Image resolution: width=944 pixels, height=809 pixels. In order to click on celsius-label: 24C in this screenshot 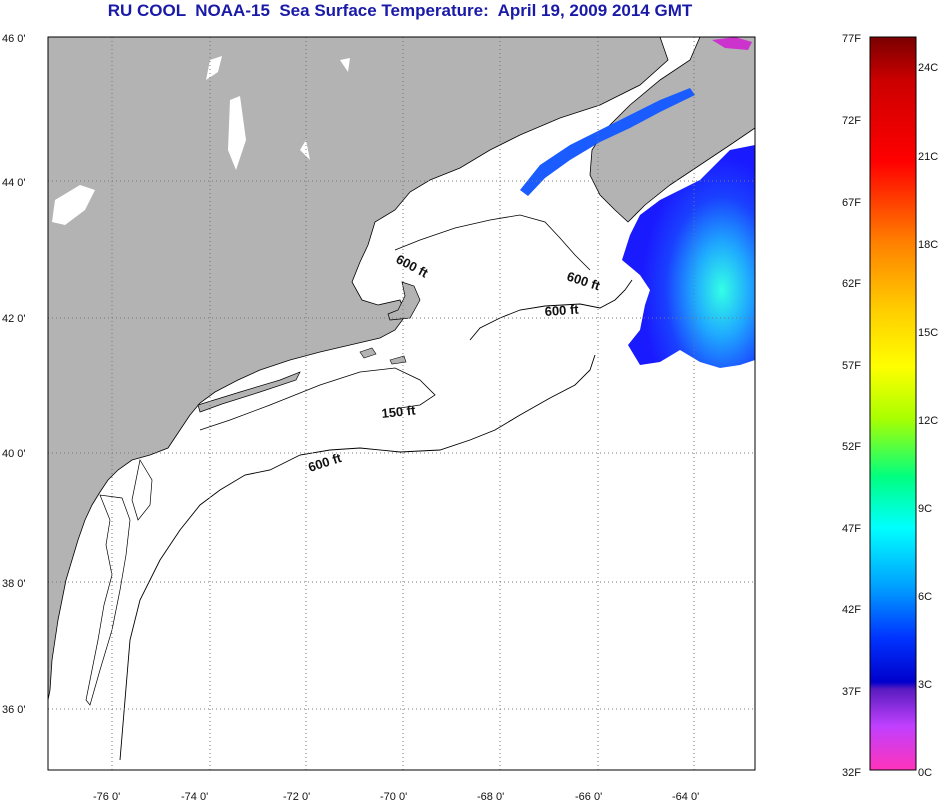, I will do `click(928, 68)`.